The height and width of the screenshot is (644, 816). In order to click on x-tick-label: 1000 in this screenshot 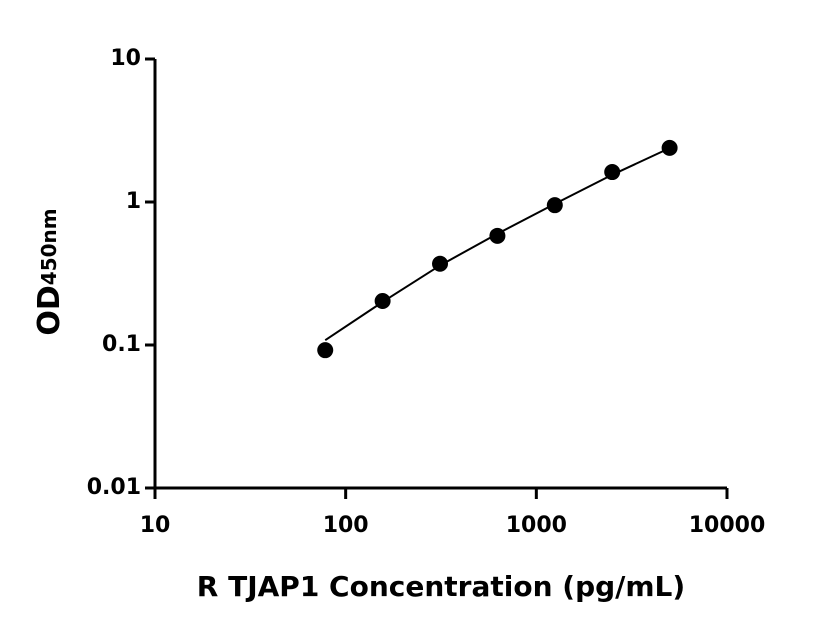, I will do `click(536, 525)`.